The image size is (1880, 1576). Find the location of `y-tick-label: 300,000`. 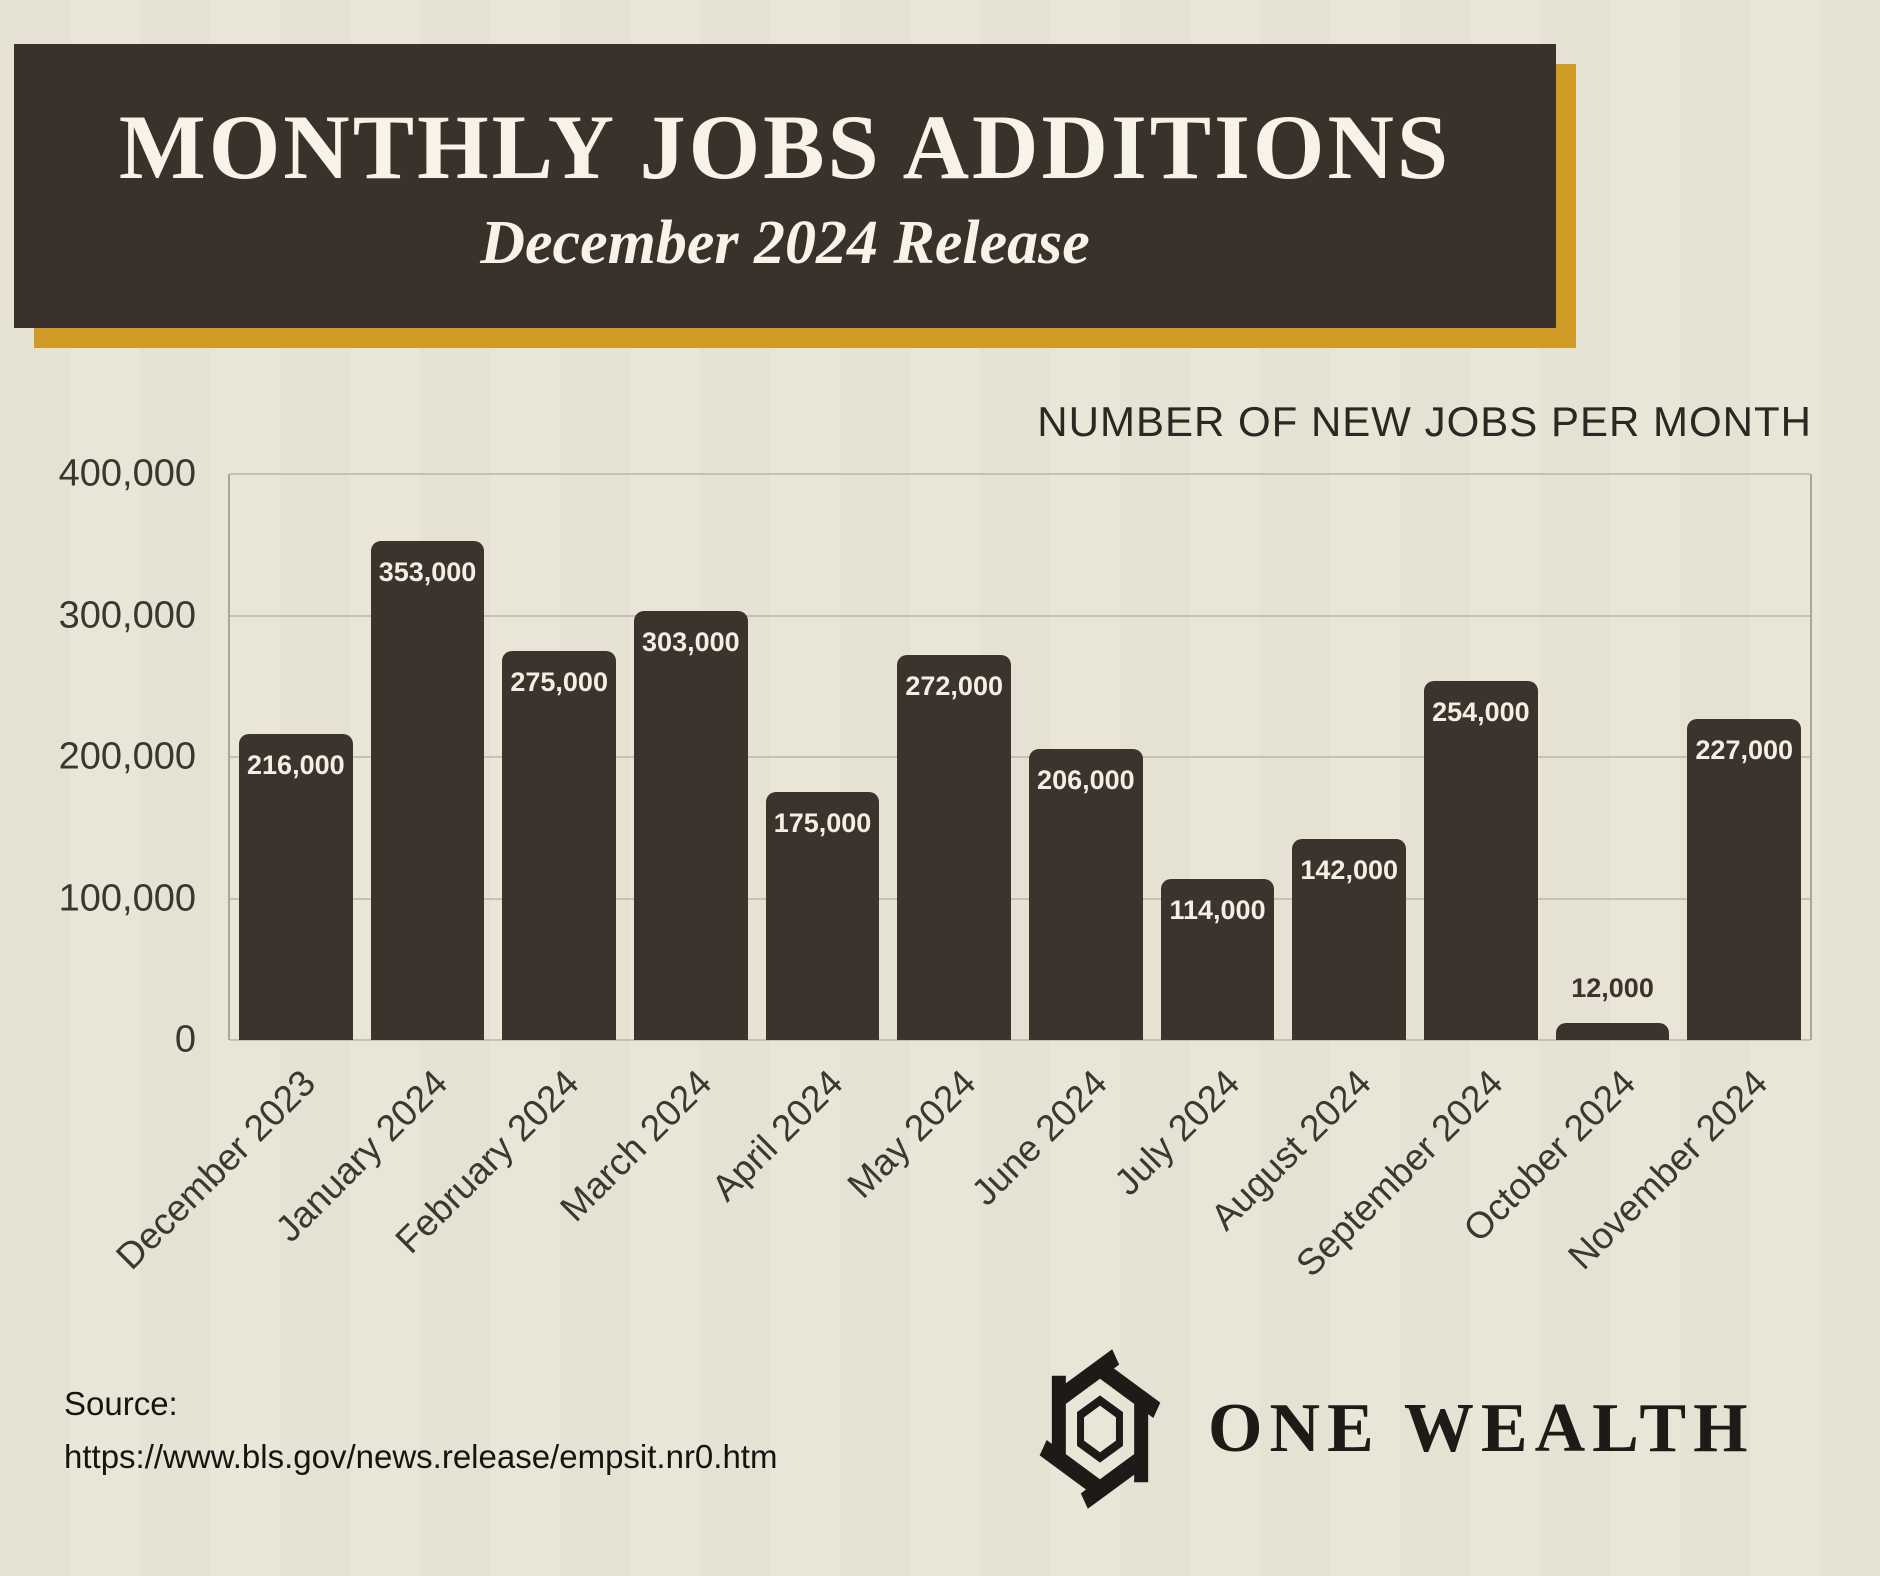

y-tick-label: 300,000 is located at coordinates (127, 615).